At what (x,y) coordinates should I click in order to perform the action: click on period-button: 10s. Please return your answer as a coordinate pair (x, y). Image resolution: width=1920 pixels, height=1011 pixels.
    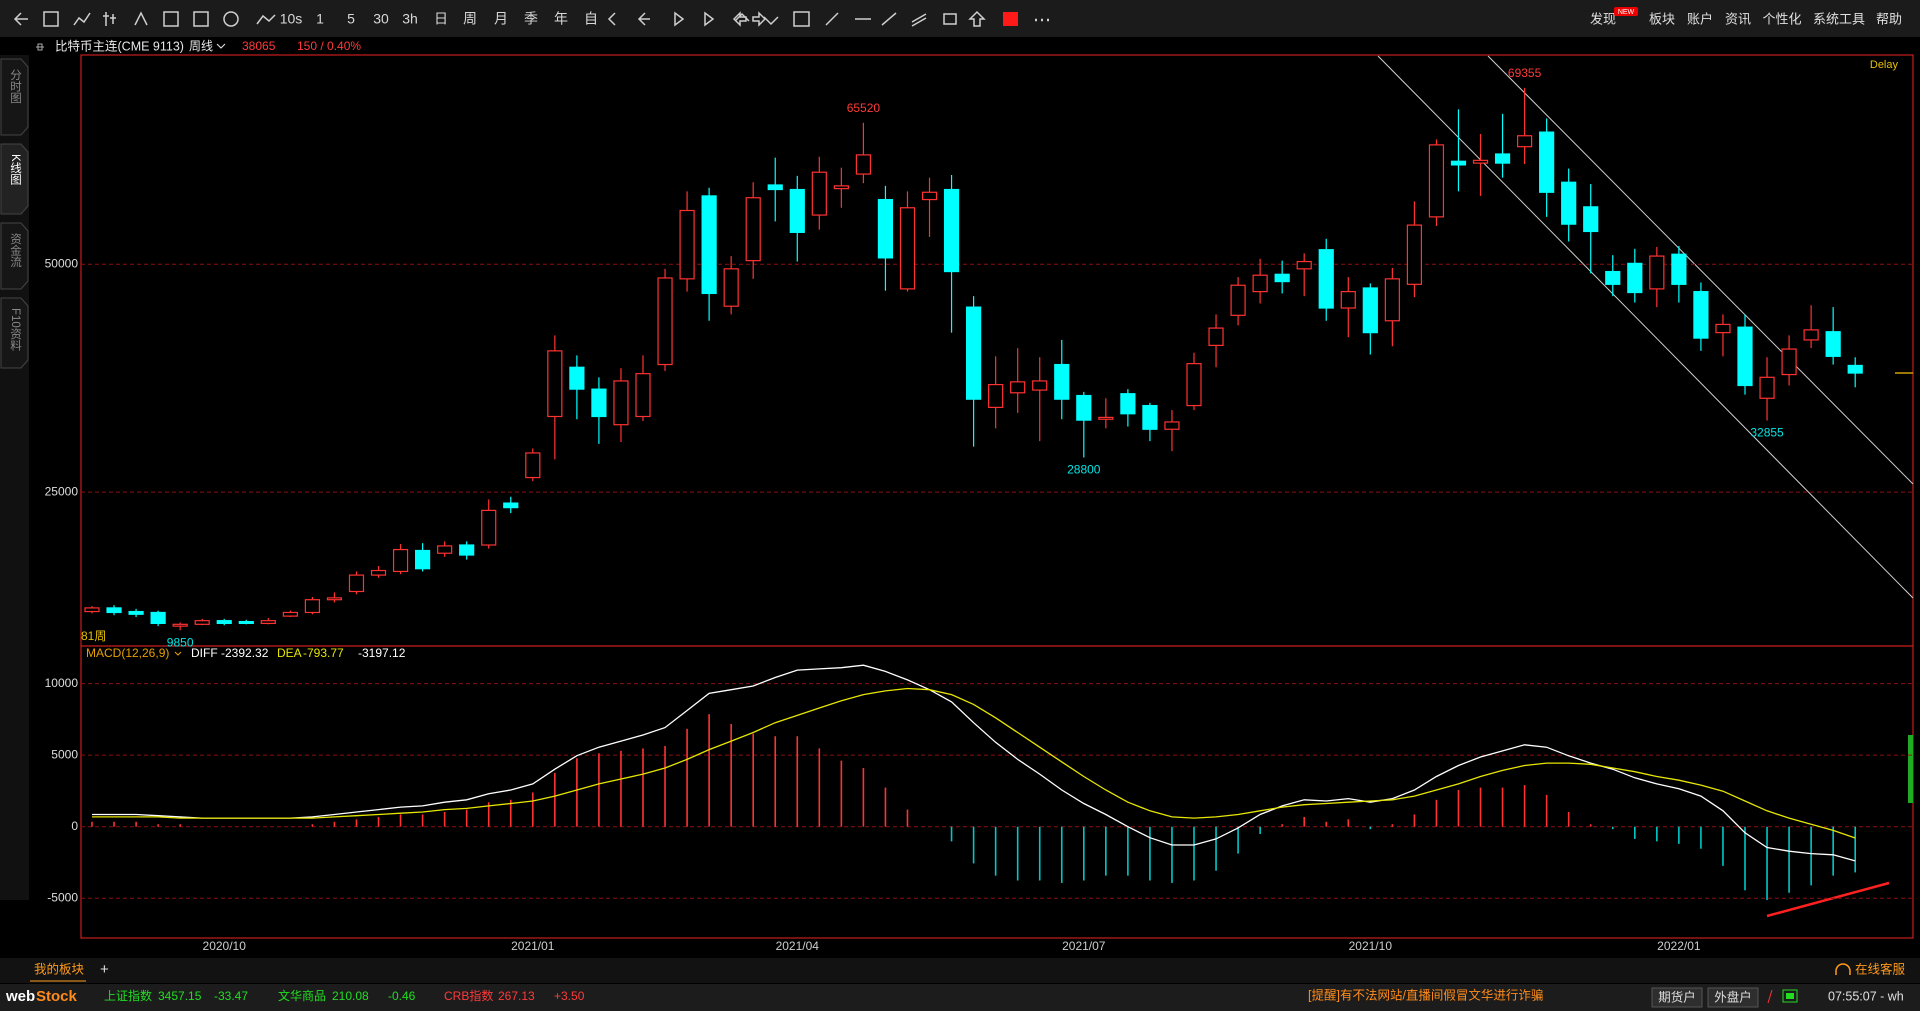
    Looking at the image, I should click on (291, 19).